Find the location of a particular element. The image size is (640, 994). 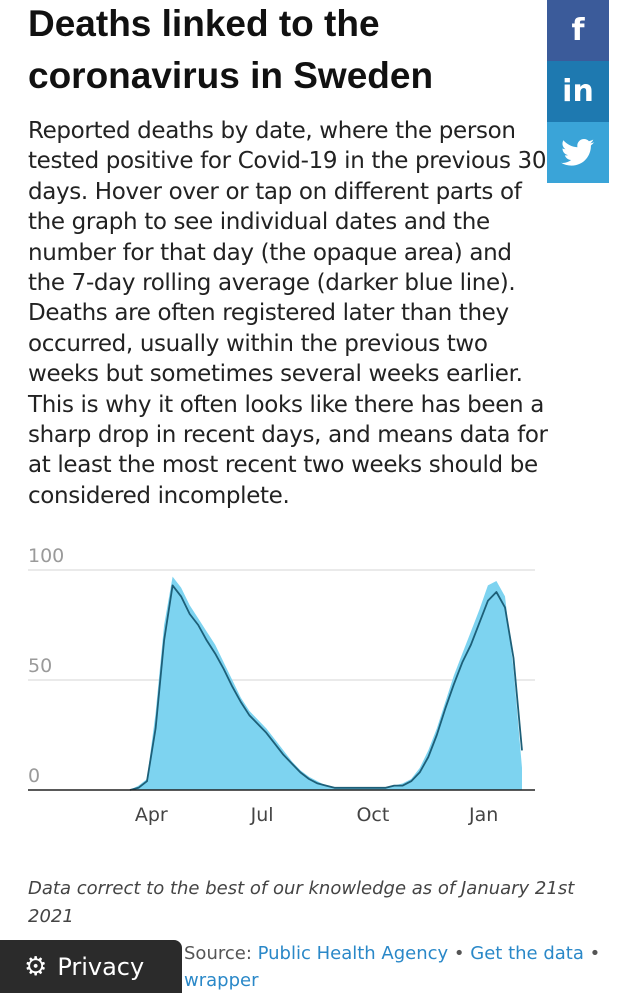

y-axis-ticks: 100 50 0 is located at coordinates (46, 666).